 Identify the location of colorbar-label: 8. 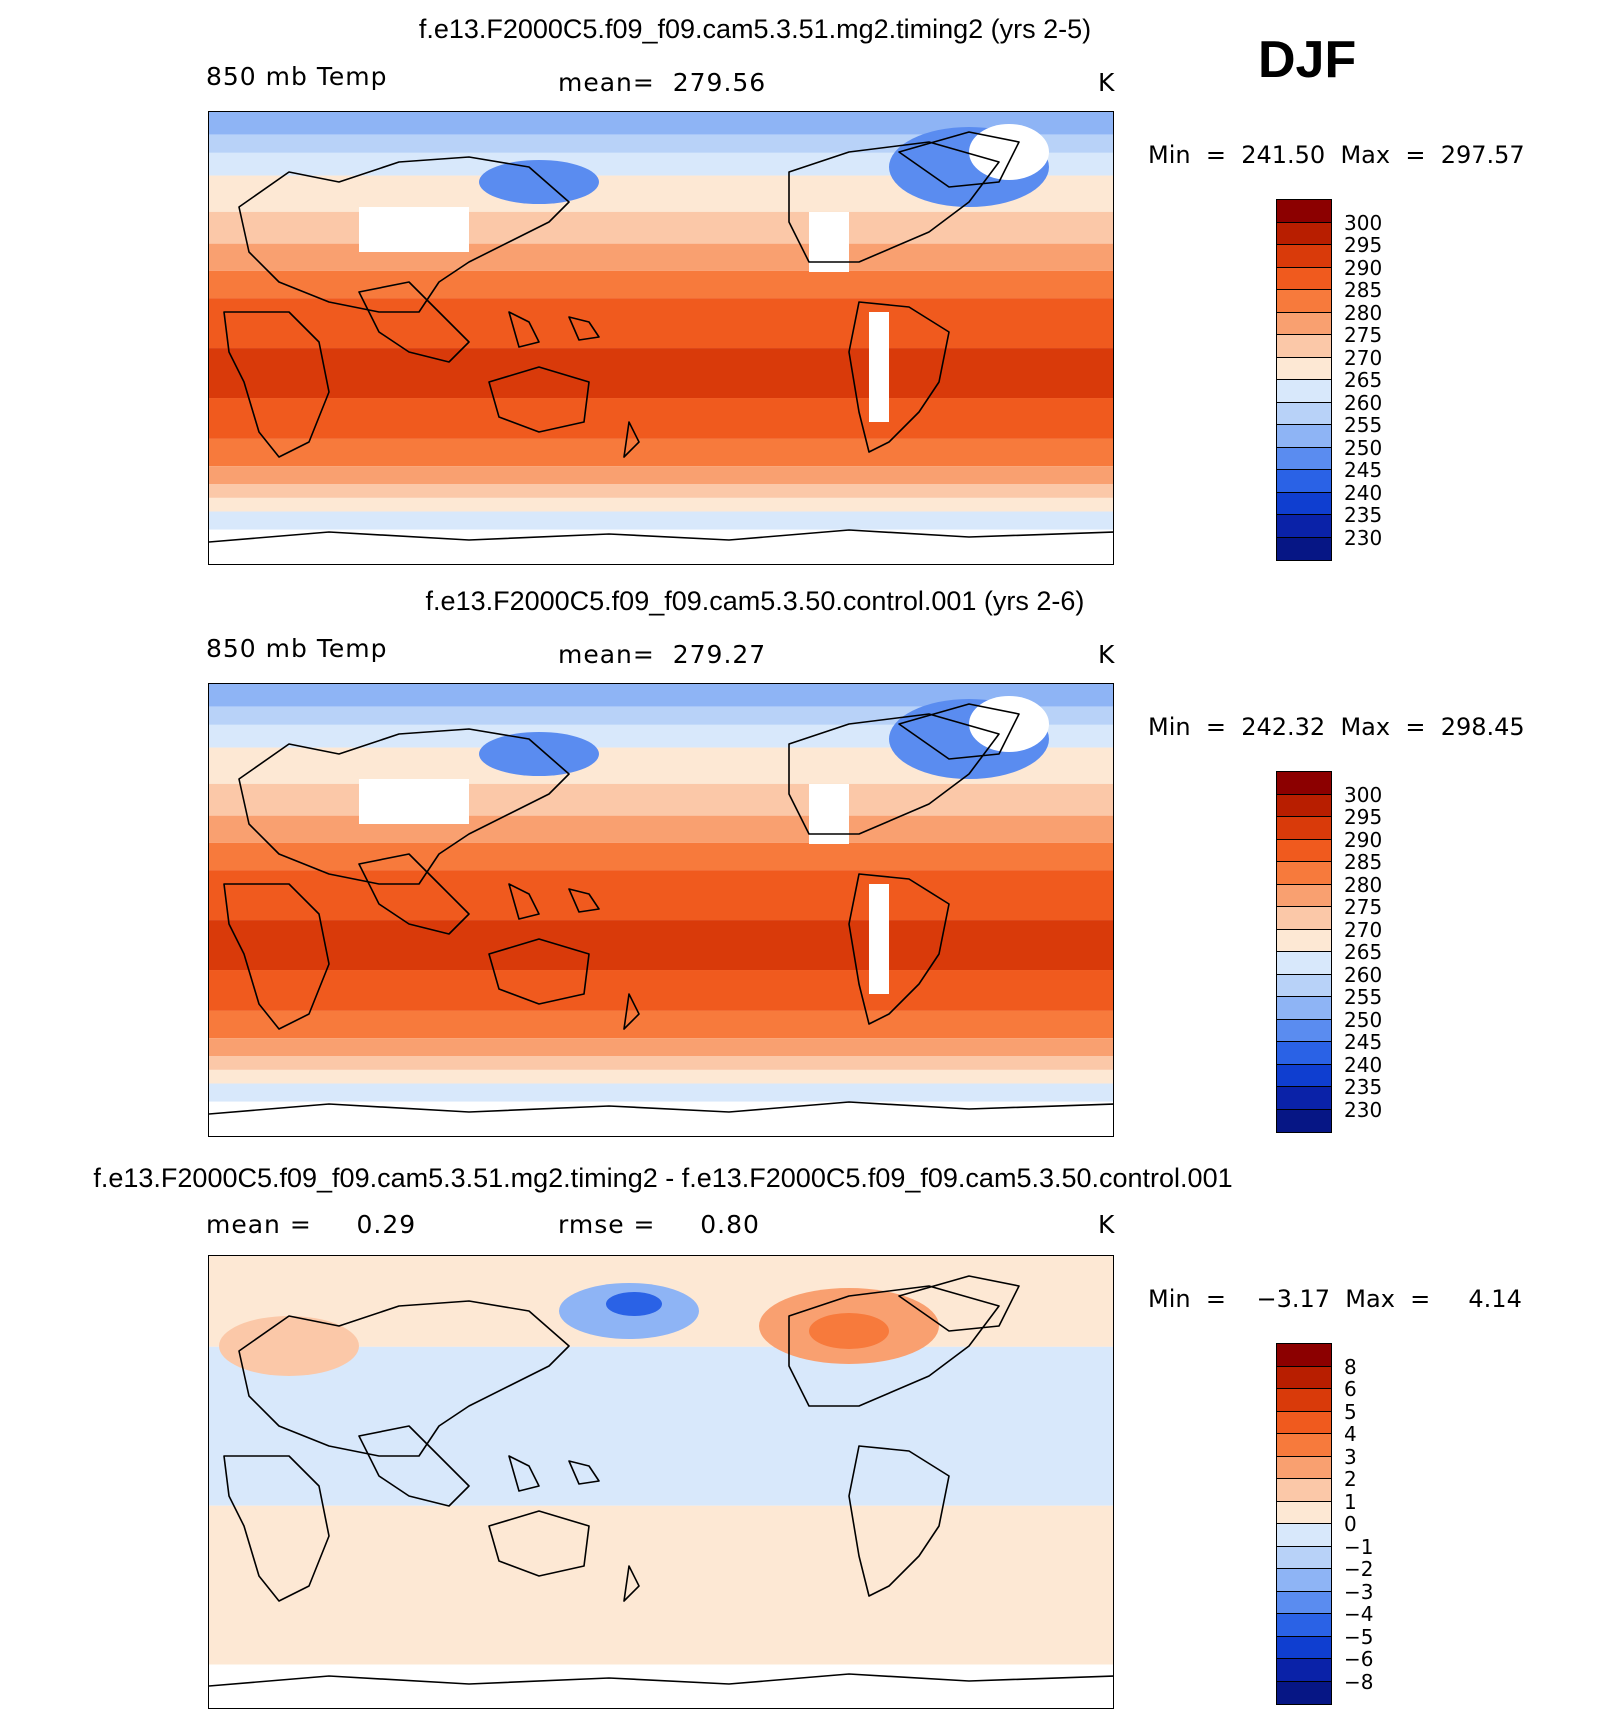
(1350, 1366).